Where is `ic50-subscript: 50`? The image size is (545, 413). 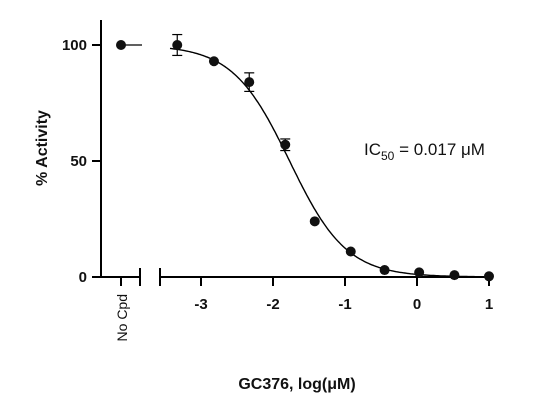
ic50-subscript: 50 is located at coordinates (388, 156).